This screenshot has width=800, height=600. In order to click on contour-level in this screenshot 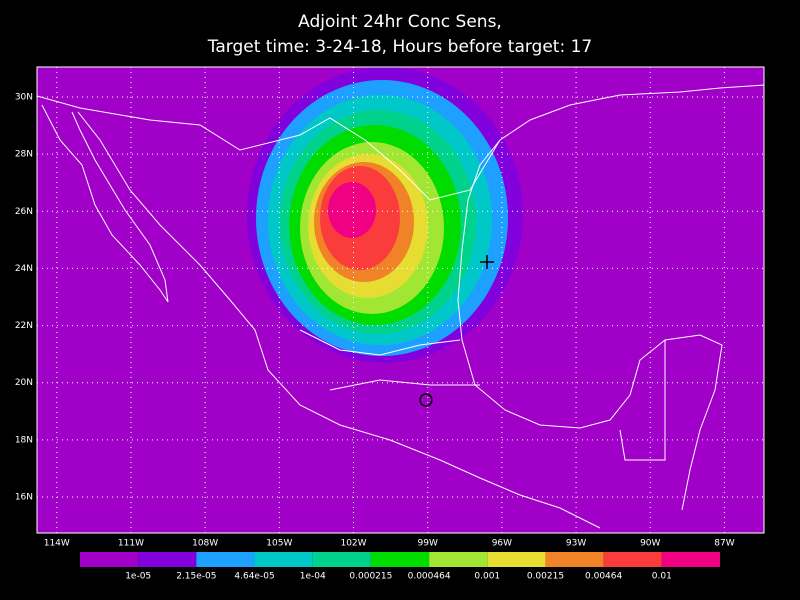, I will do `click(352, 210)`.